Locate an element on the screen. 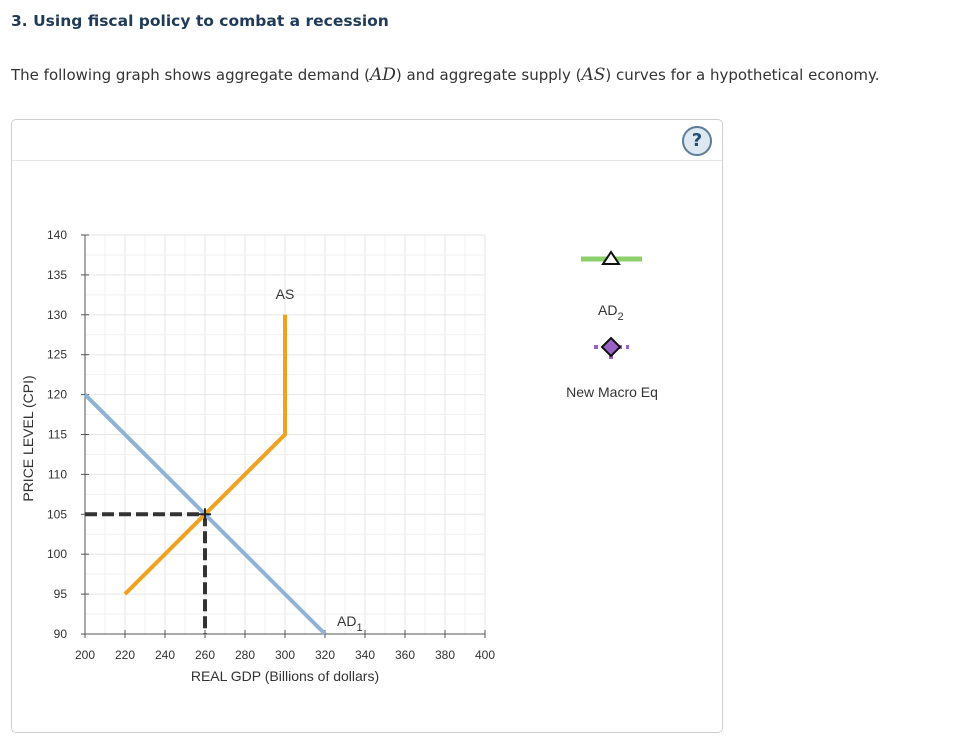 The image size is (972, 756). as-symbol: AS is located at coordinates (593, 75).